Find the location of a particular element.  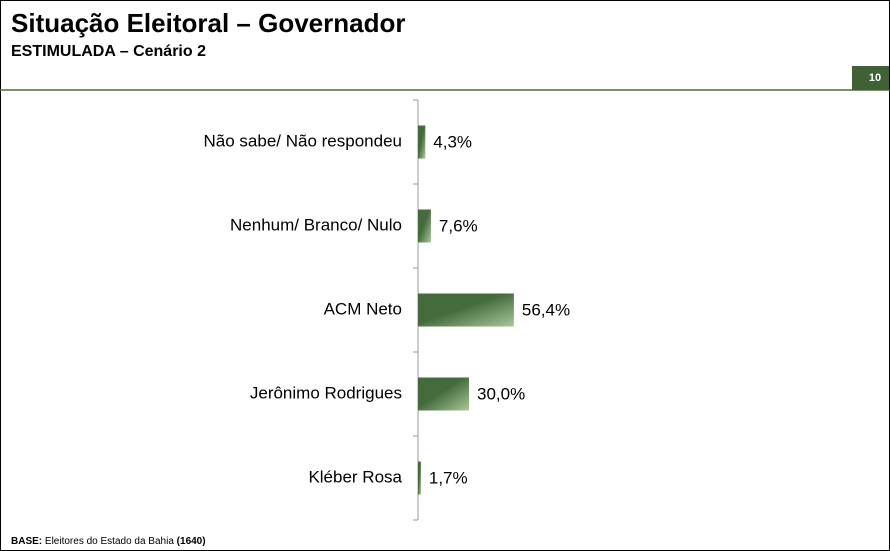

category-label: Nenhum/ Branco/ Nulo is located at coordinates (316, 224).